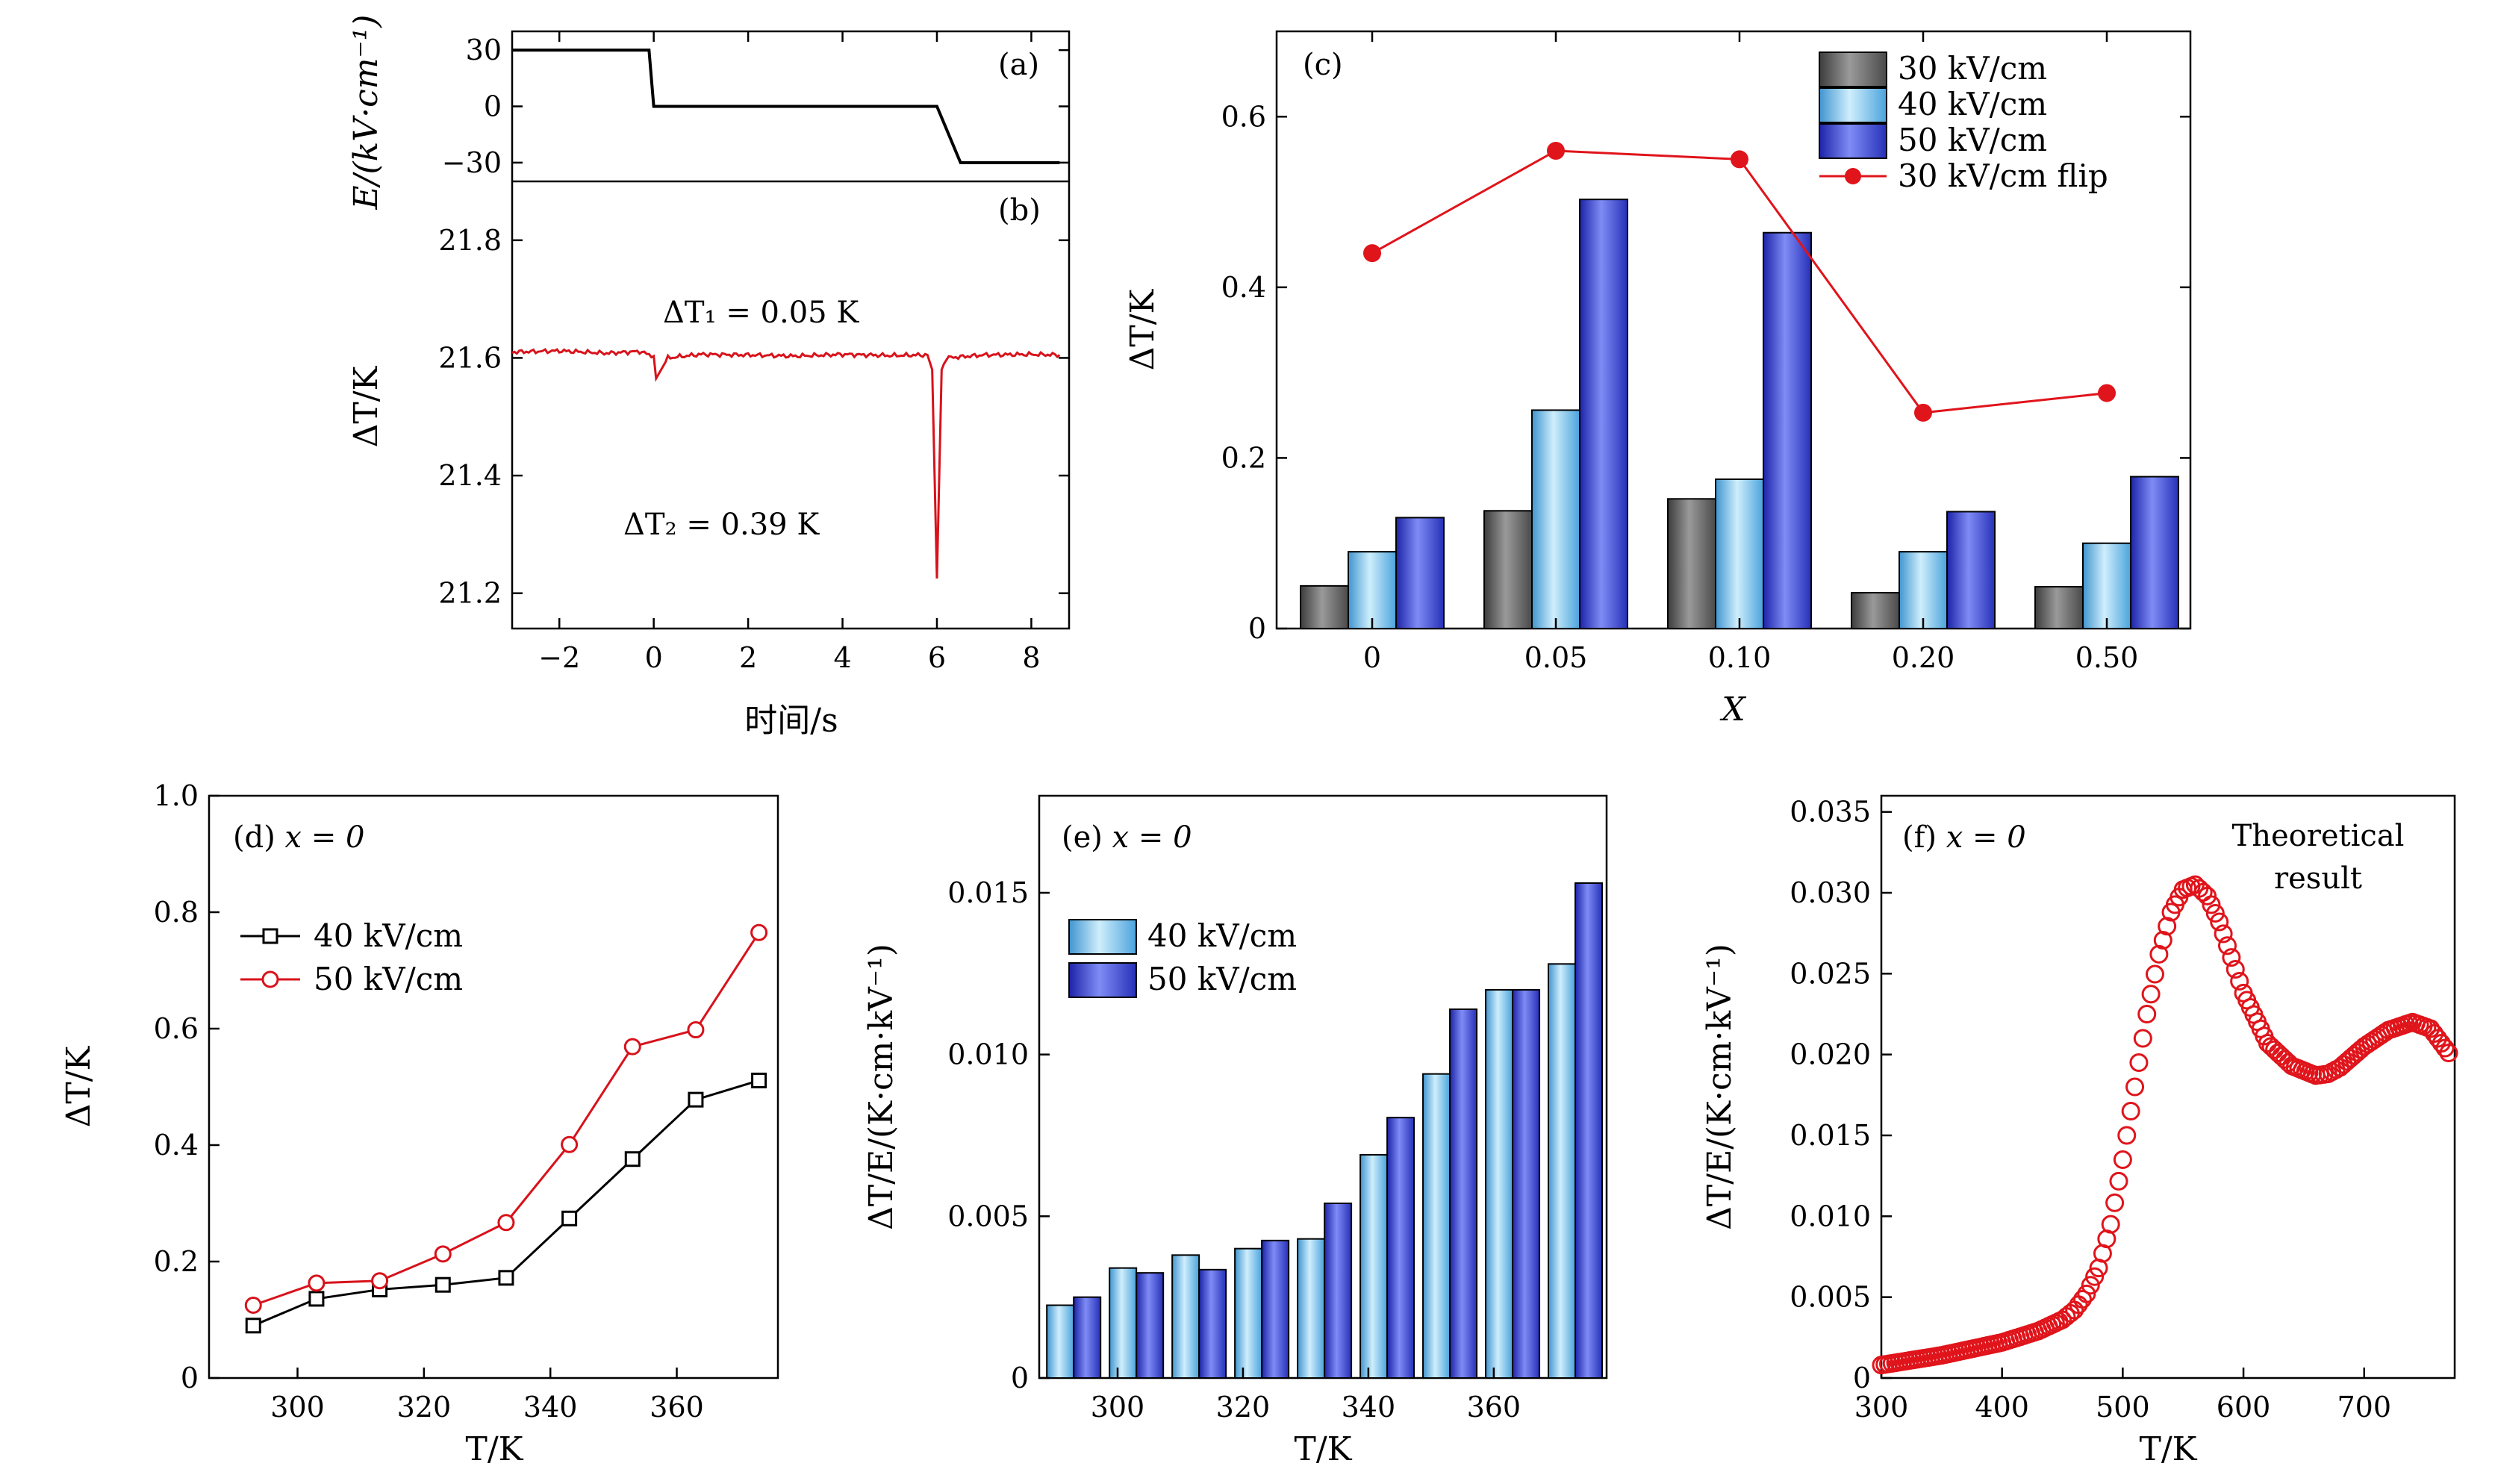  Describe the element at coordinates (1972, 68) in the screenshot. I see `legend-label-30: 30 kV/cm` at that location.